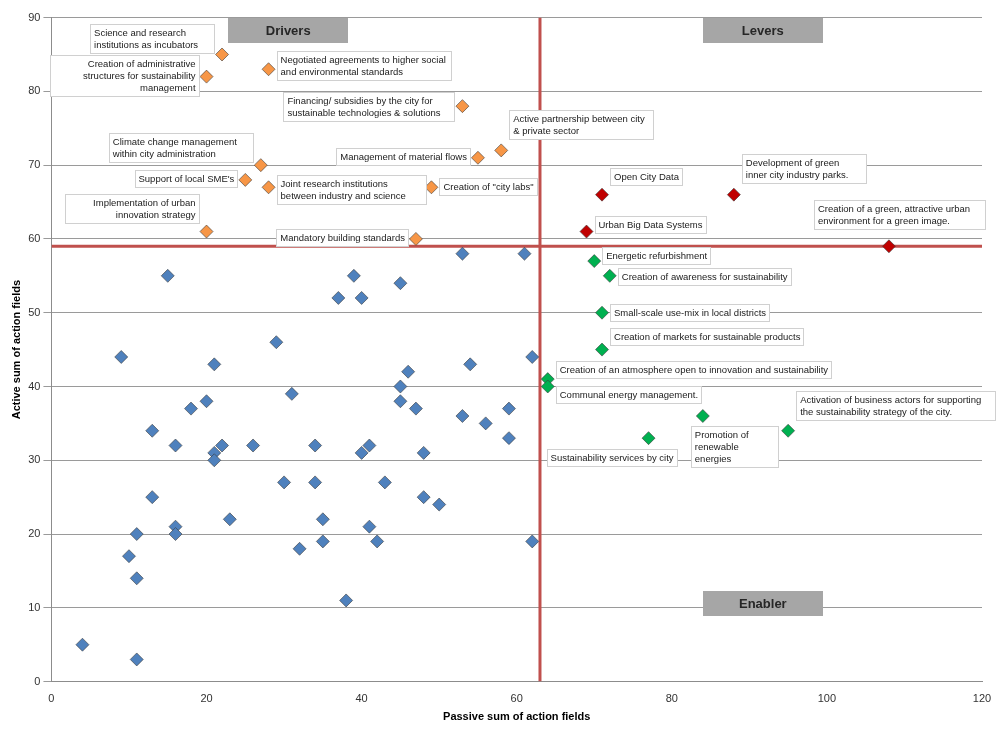  Describe the element at coordinates (34, 16) in the screenshot. I see `y-tick-label: 90` at that location.